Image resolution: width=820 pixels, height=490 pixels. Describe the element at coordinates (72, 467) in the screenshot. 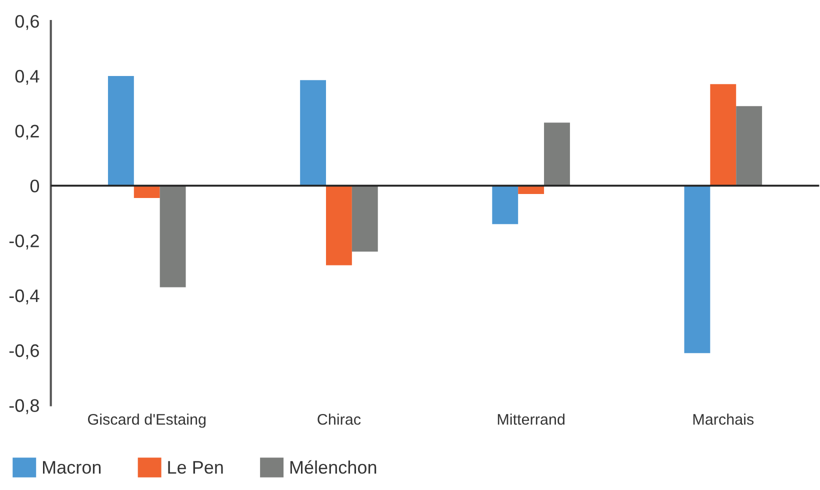

I see `legend-label: Macron` at that location.